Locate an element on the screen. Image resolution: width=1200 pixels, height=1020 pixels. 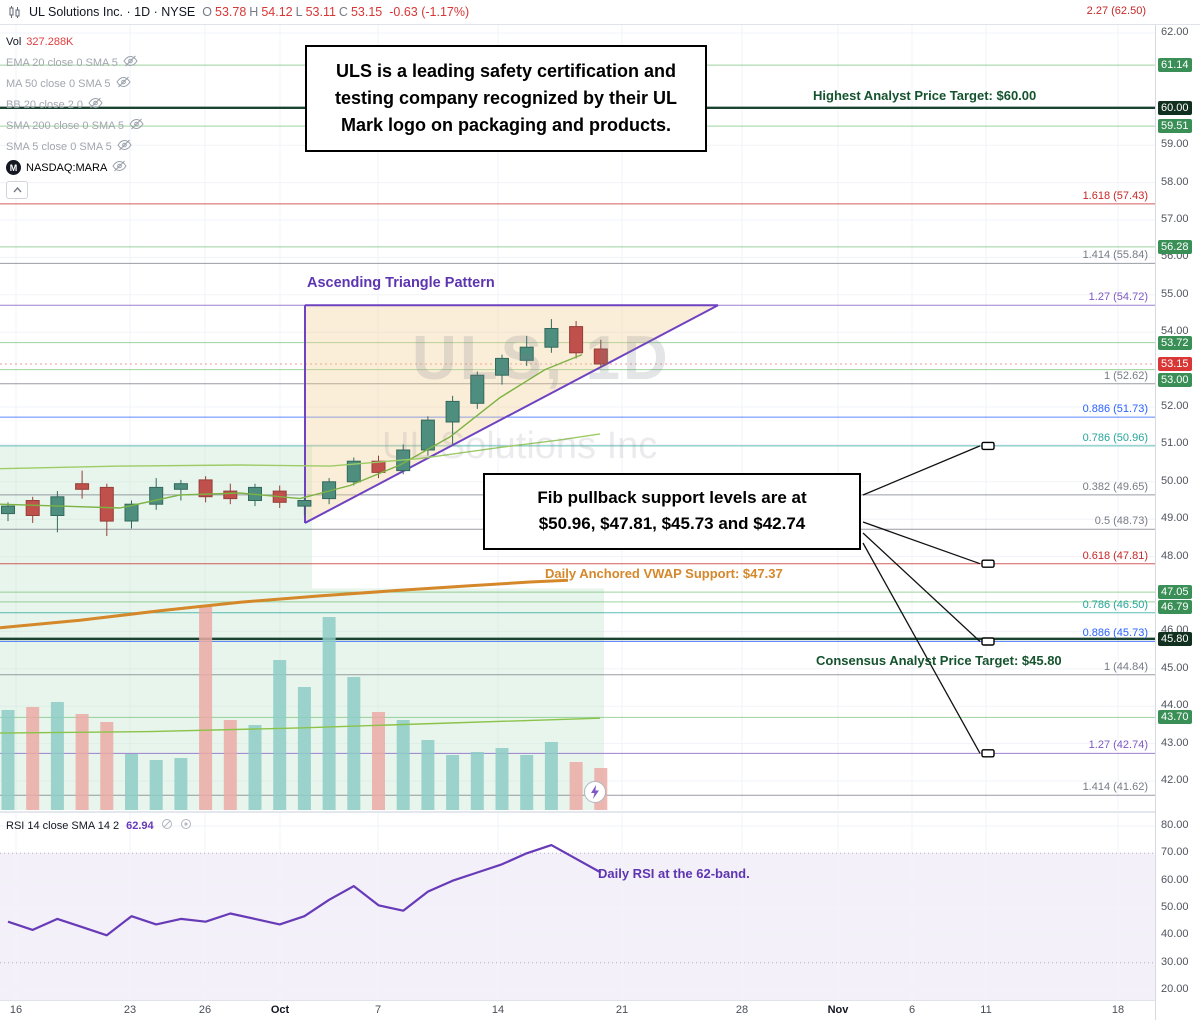
rsi-axis-label: 20.00 is located at coordinates (1175, 988).